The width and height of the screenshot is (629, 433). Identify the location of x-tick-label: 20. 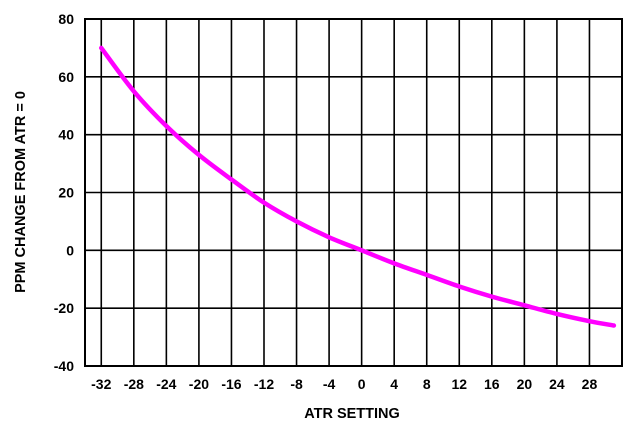
(525, 384).